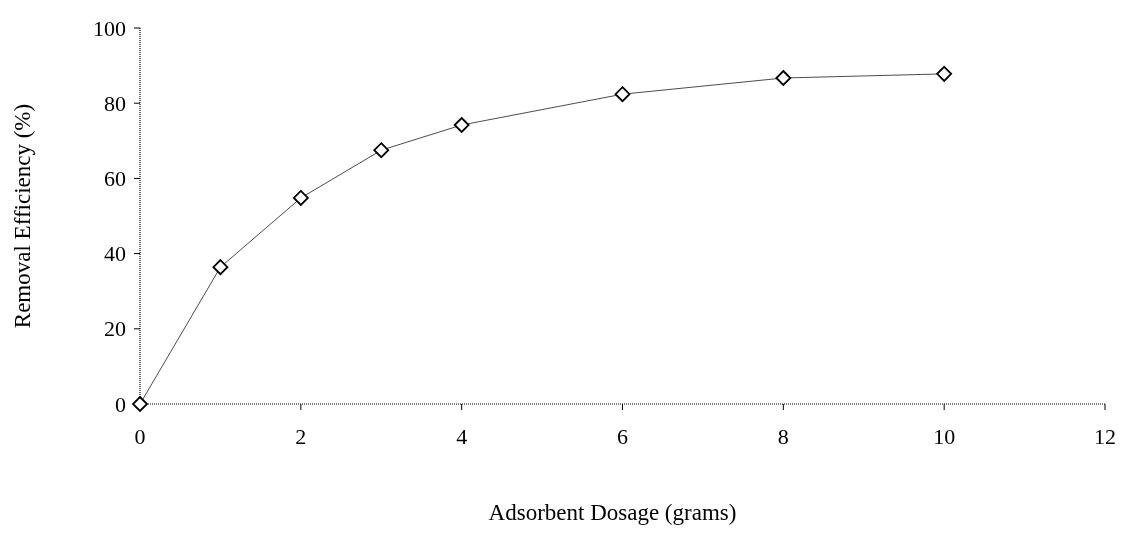 This screenshot has width=1130, height=536. What do you see at coordinates (622, 436) in the screenshot?
I see `x-tick-label: 6` at bounding box center [622, 436].